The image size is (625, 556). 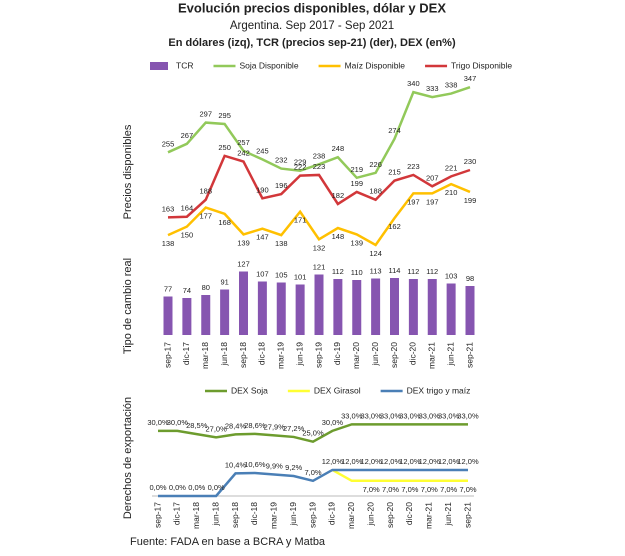 What do you see at coordinates (168, 208) in the screenshot?
I see `data-label: 163` at bounding box center [168, 208].